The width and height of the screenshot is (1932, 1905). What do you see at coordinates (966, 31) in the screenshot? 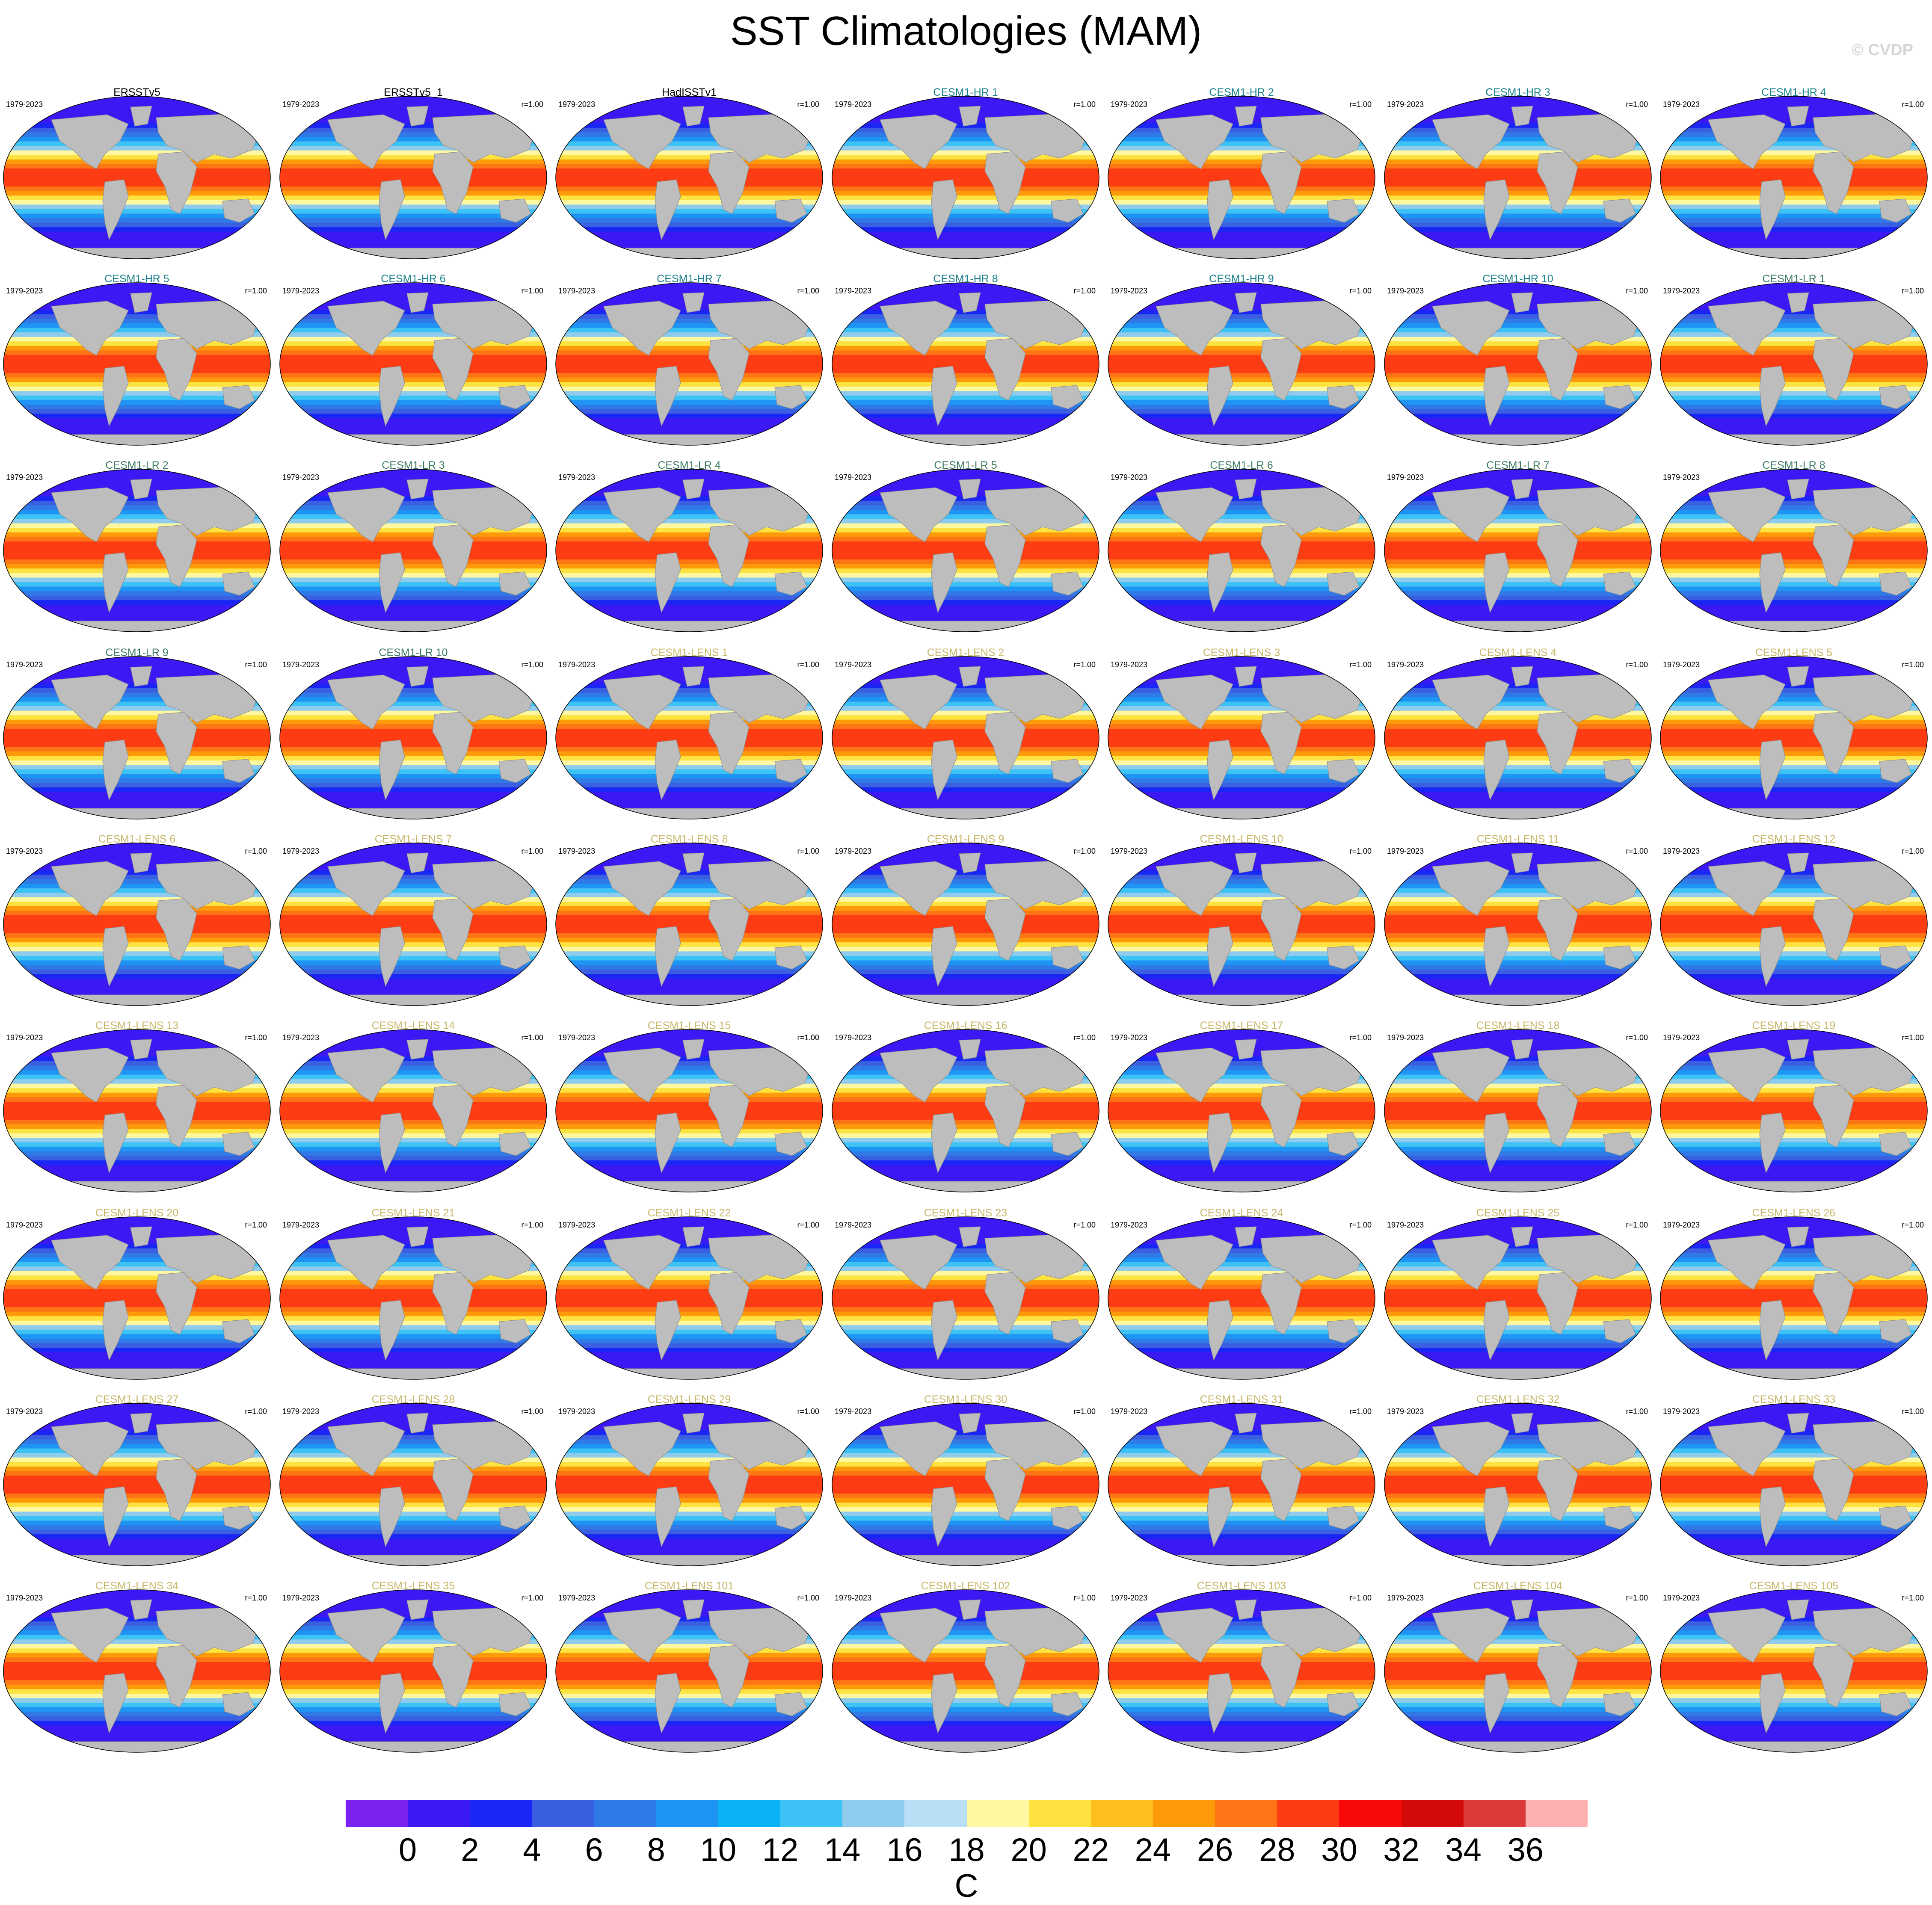
I see `chart-title: SST Climatologies (MAM)` at bounding box center [966, 31].